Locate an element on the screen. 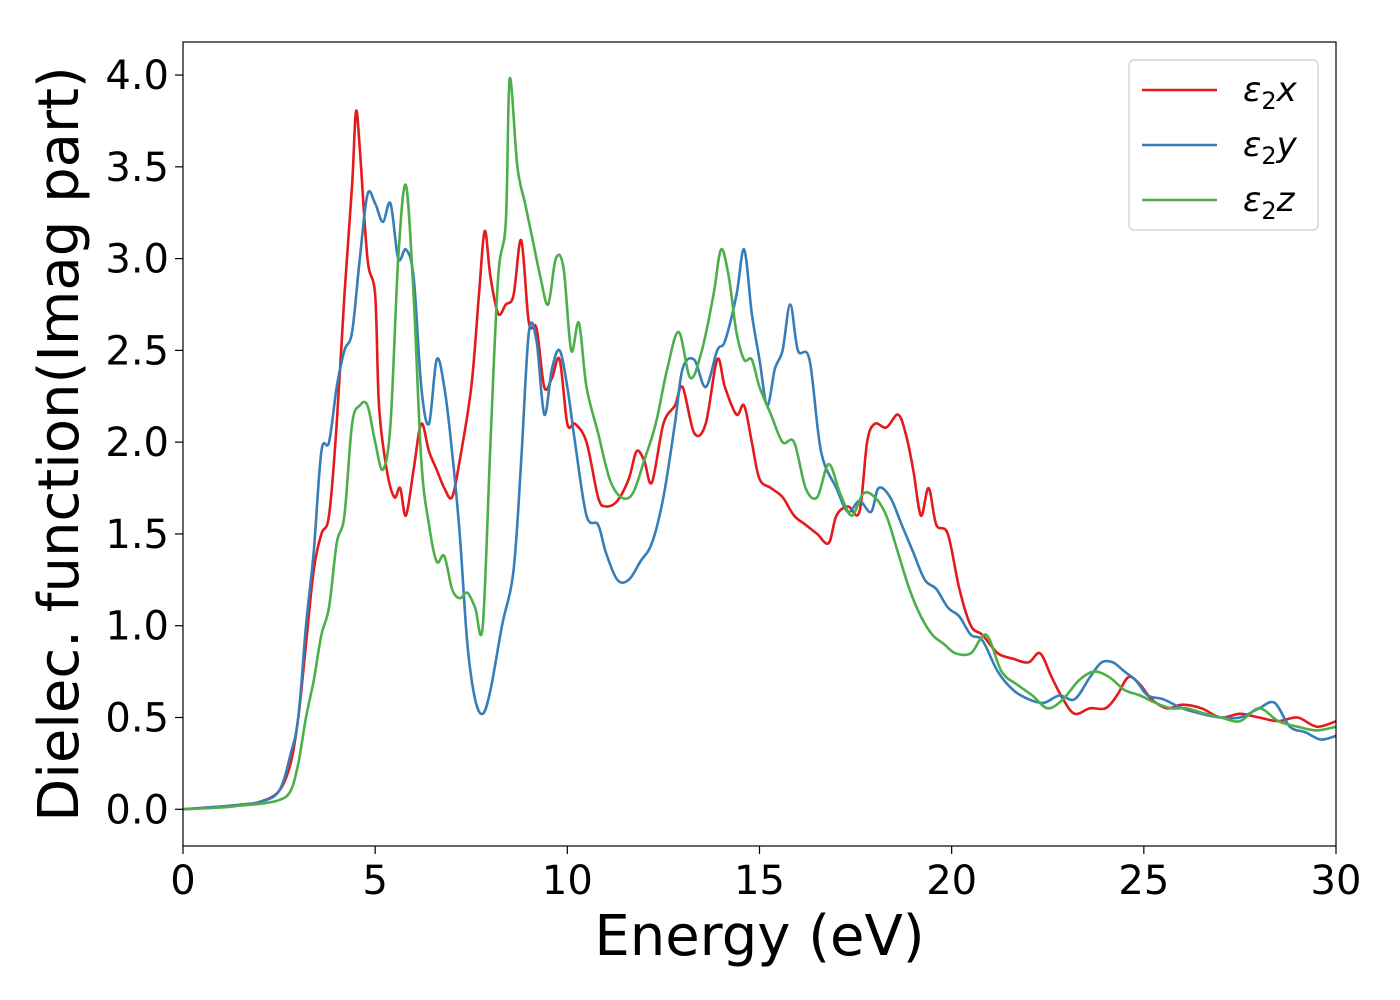 The height and width of the screenshot is (1000, 1400). x-axis: 0 5 10 15 20 25 30 is located at coordinates (765, 875).